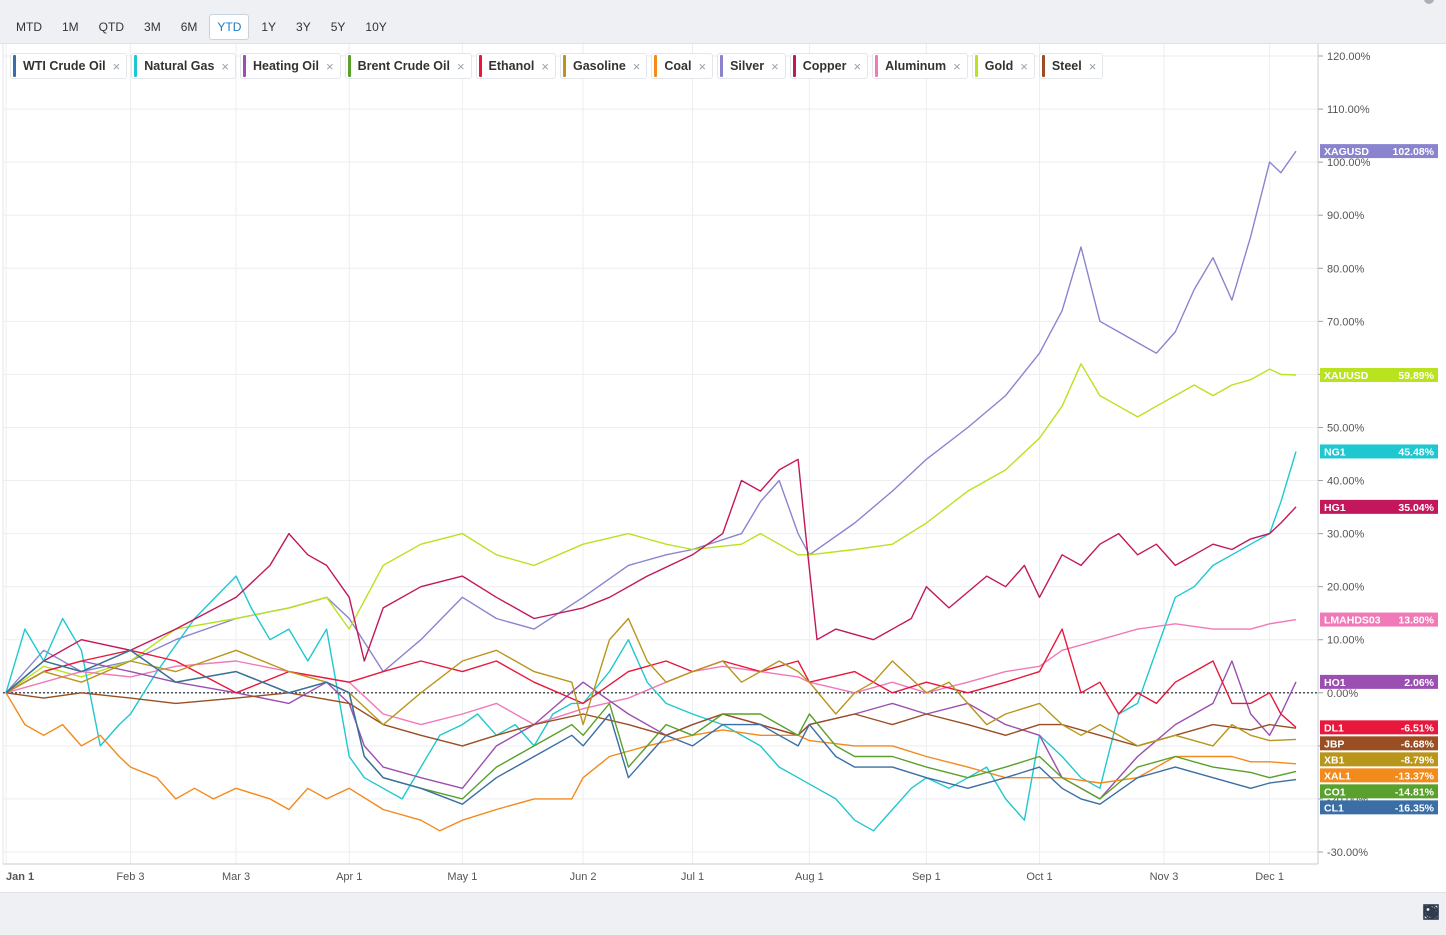  What do you see at coordinates (1415, 808) in the screenshot?
I see `value-label-value: -16.35%` at bounding box center [1415, 808].